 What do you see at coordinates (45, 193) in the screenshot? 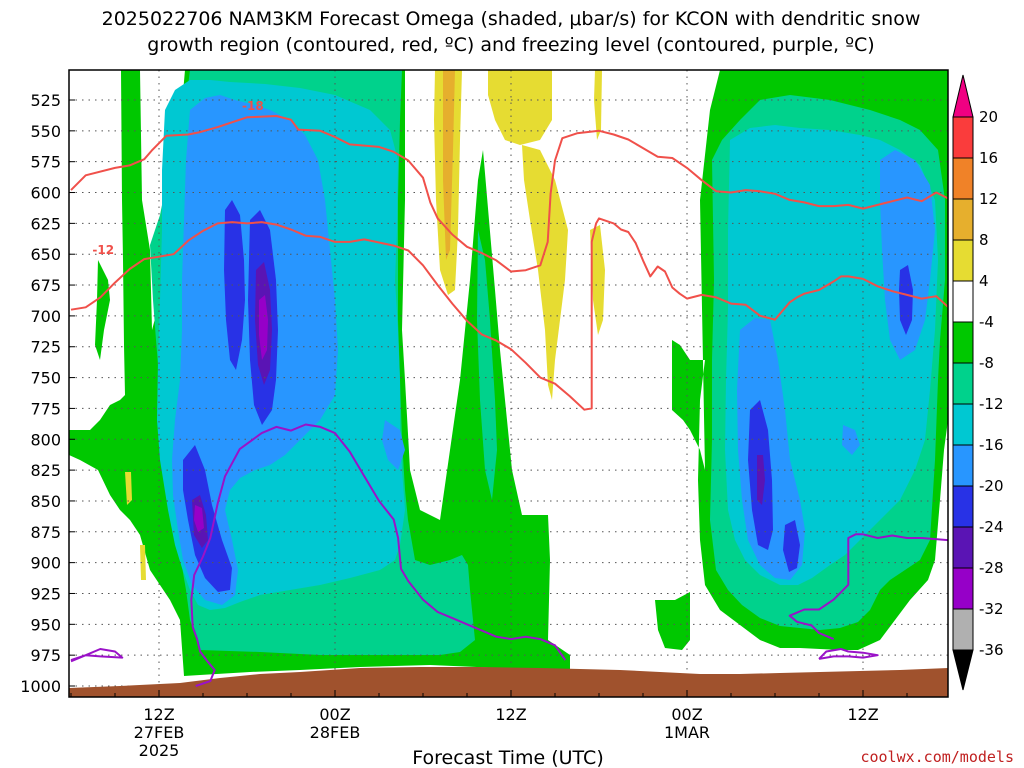
I see `y-tick-label: 600` at bounding box center [45, 193].